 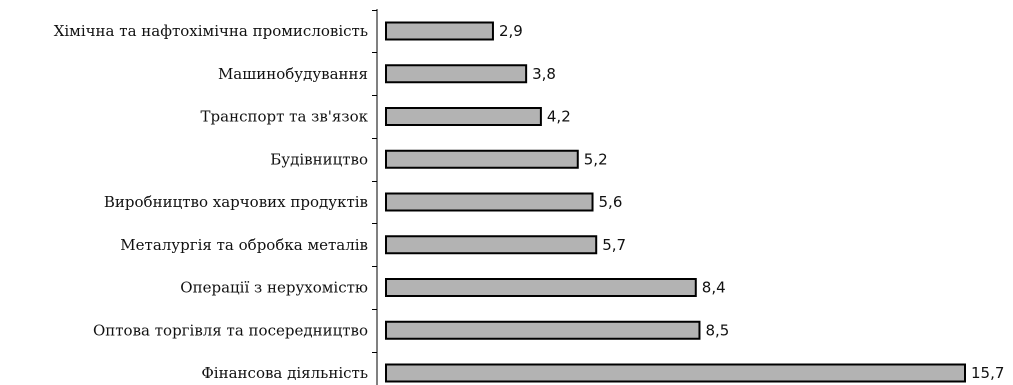 I want to click on value-label: 15,7, so click(x=987, y=373).